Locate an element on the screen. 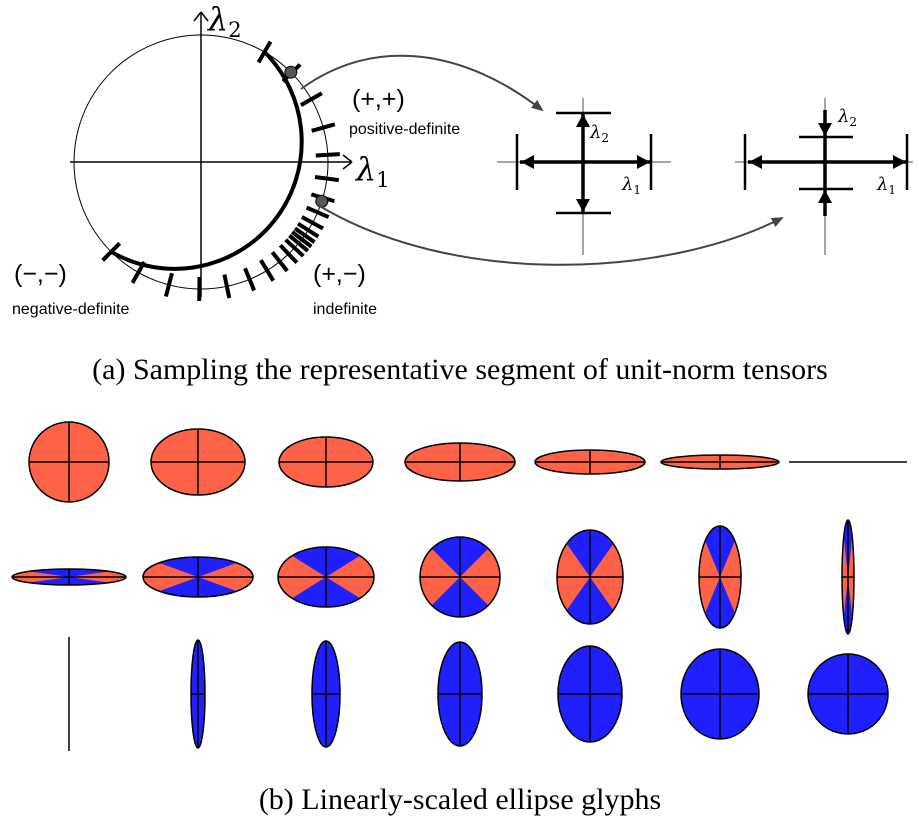 This screenshot has width=919, height=822. ellipse-row-indefinite is located at coordinates (433, 577).